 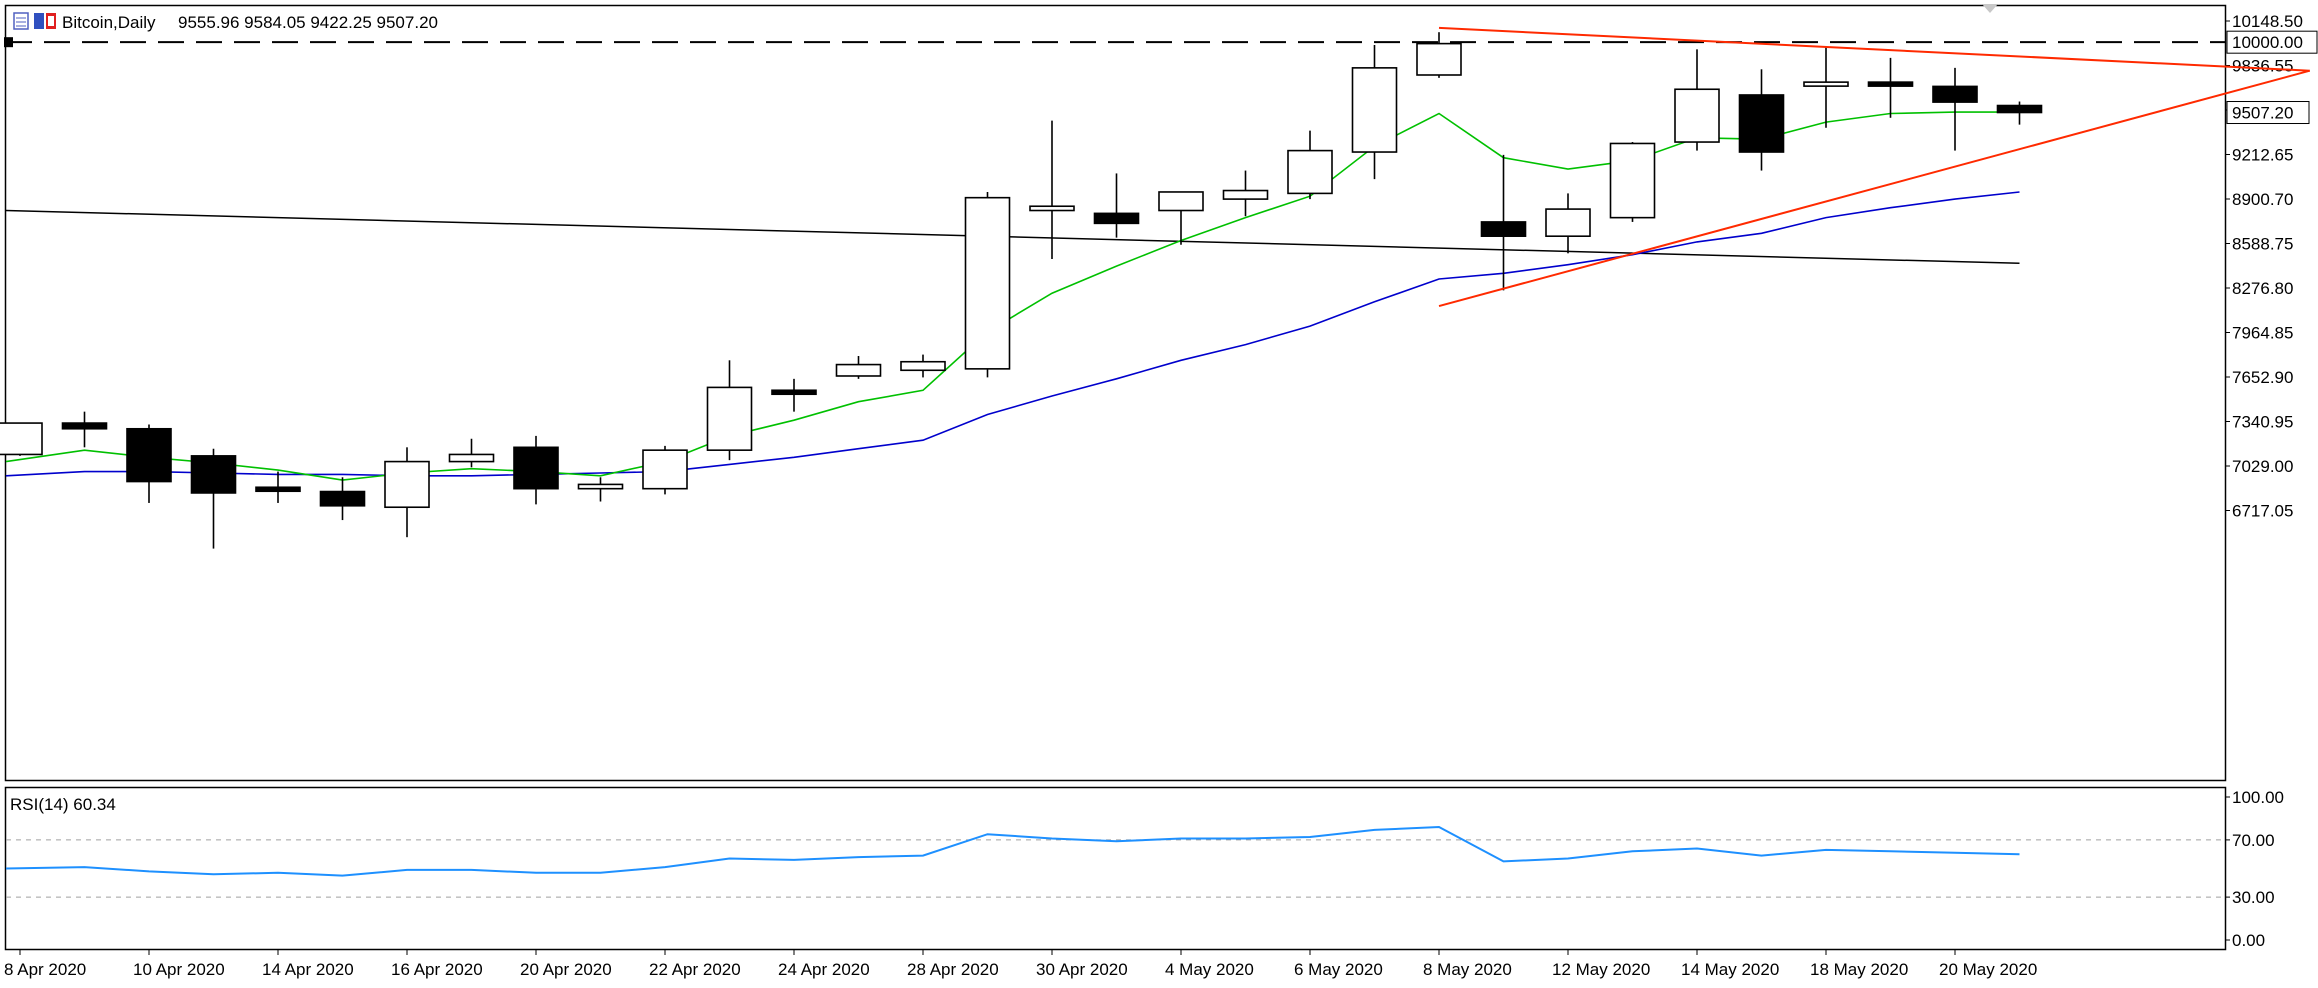 What do you see at coordinates (1338, 969) in the screenshot?
I see `date-label: 6 May 2020` at bounding box center [1338, 969].